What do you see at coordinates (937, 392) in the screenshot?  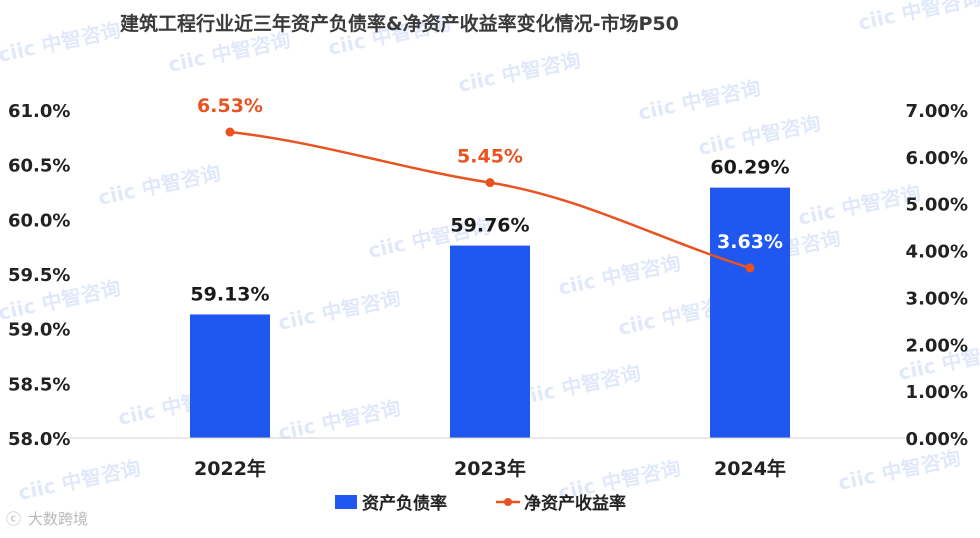 I see `right-axis-tick: 1.00%` at bounding box center [937, 392].